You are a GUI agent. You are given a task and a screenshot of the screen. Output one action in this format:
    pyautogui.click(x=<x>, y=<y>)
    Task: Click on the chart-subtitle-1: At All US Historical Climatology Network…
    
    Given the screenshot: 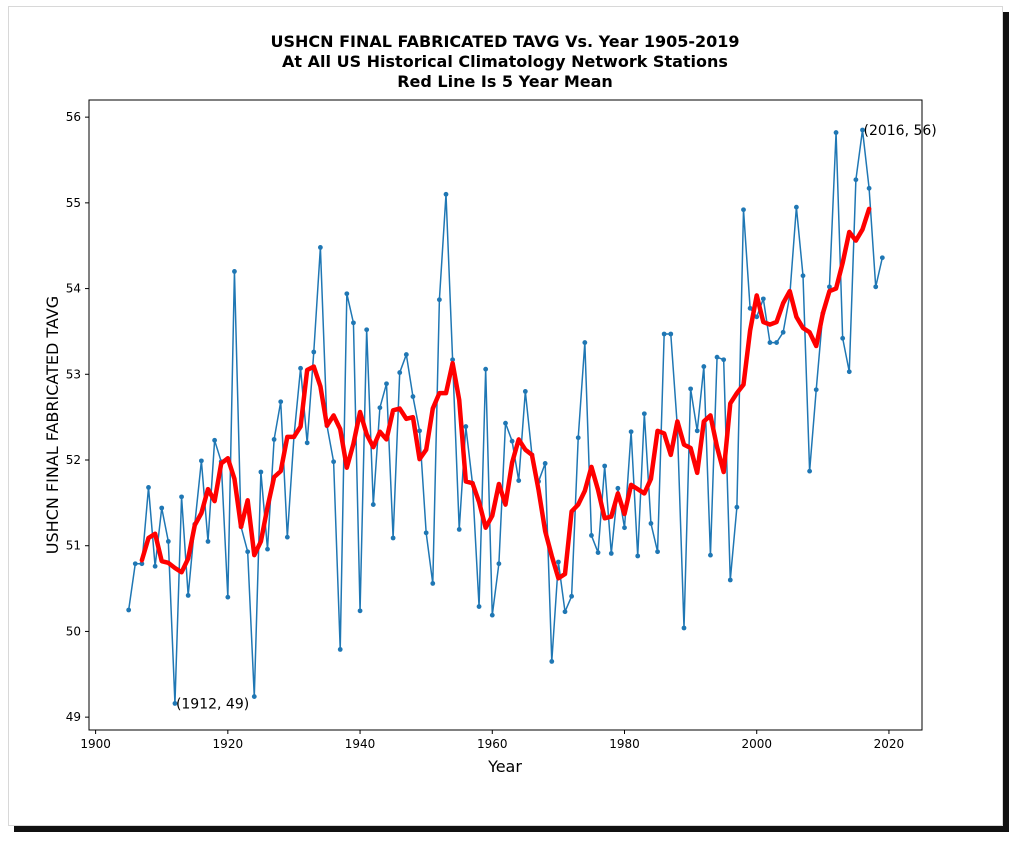 What is the action you would take?
    pyautogui.click(x=505, y=61)
    